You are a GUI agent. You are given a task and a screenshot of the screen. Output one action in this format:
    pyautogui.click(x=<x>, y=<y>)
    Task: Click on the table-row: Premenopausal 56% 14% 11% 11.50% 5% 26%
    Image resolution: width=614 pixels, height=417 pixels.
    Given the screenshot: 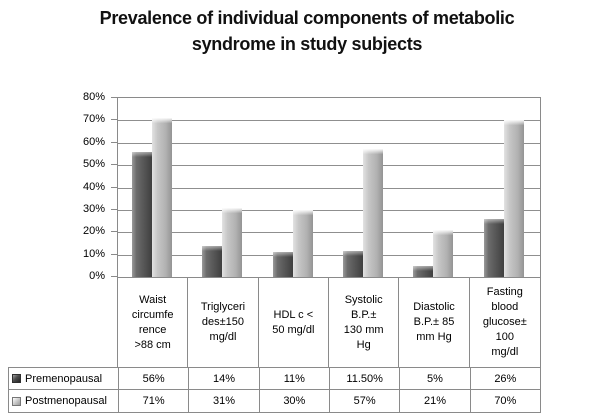 What is the action you would take?
    pyautogui.click(x=274, y=378)
    